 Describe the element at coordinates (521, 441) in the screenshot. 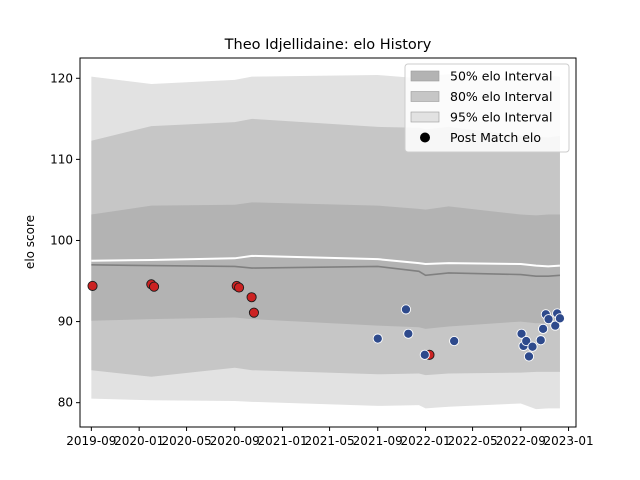

I see `x-tick-label: 2022-09` at that location.